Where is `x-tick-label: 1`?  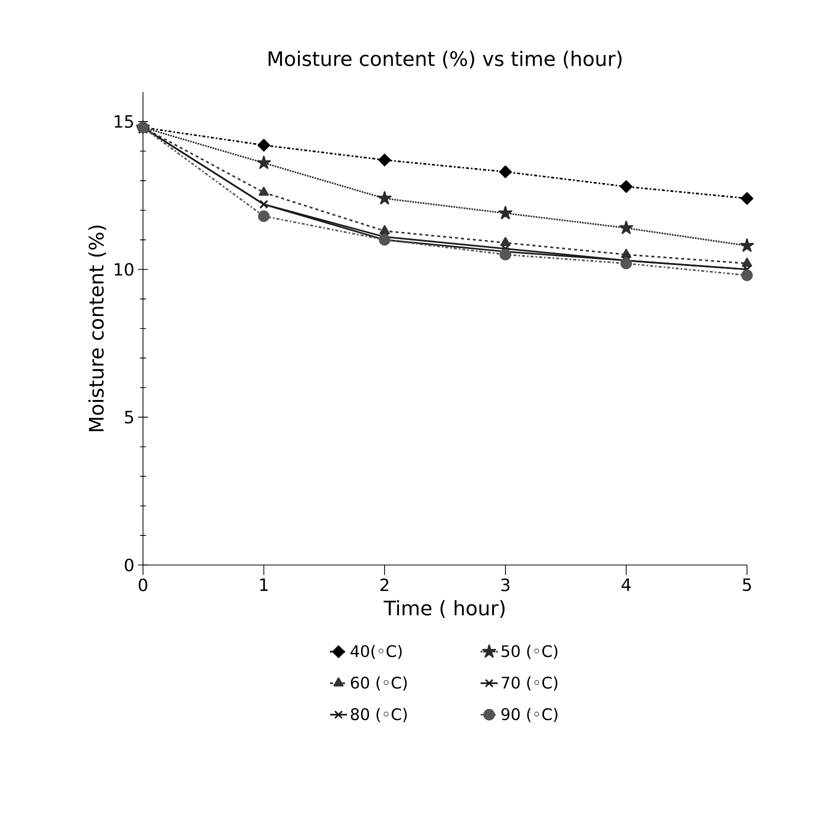
x-tick-label: 1 is located at coordinates (264, 584).